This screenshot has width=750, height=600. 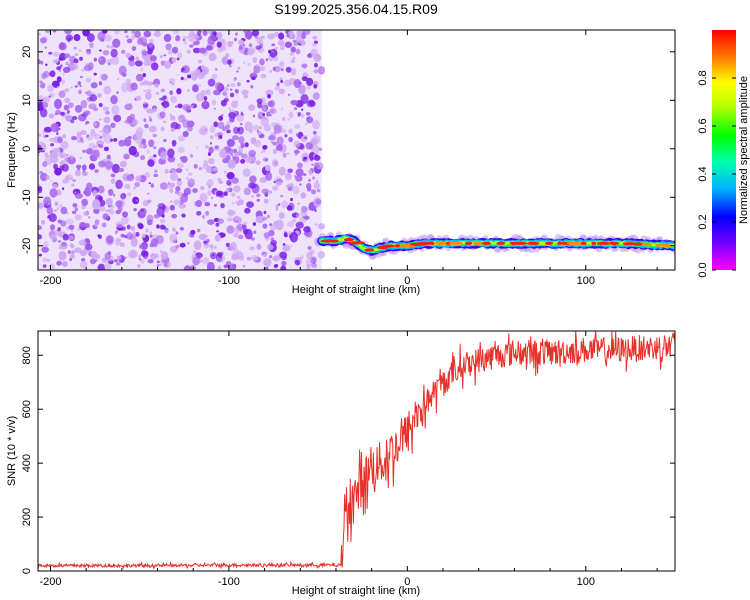 I want to click on spectrogram-x-tick-label: 100, so click(x=586, y=281).